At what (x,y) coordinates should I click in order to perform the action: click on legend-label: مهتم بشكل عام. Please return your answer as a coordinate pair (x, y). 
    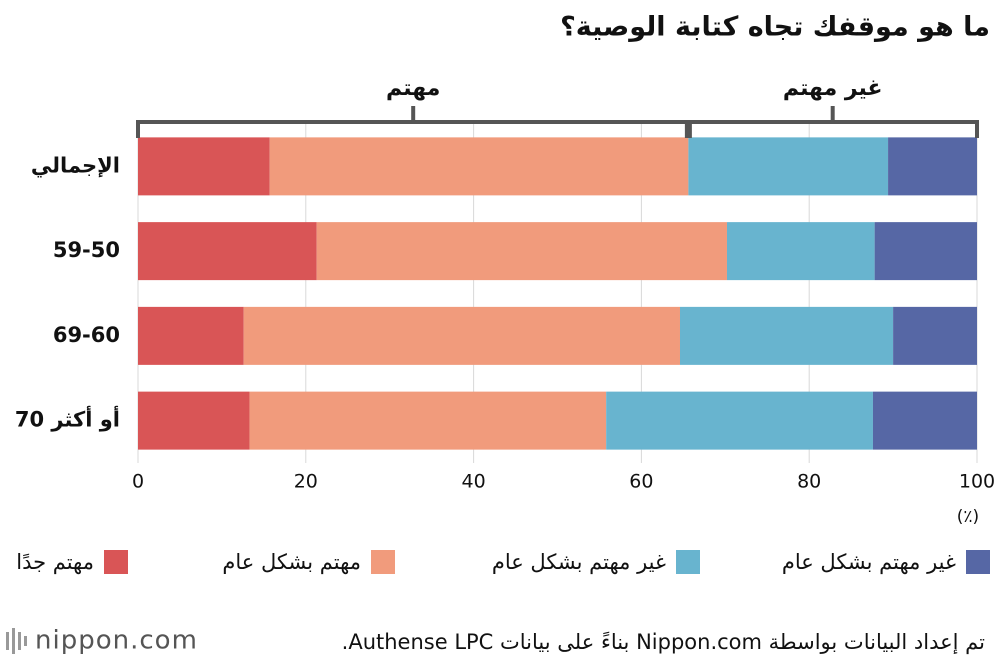
    Looking at the image, I should click on (291, 562).